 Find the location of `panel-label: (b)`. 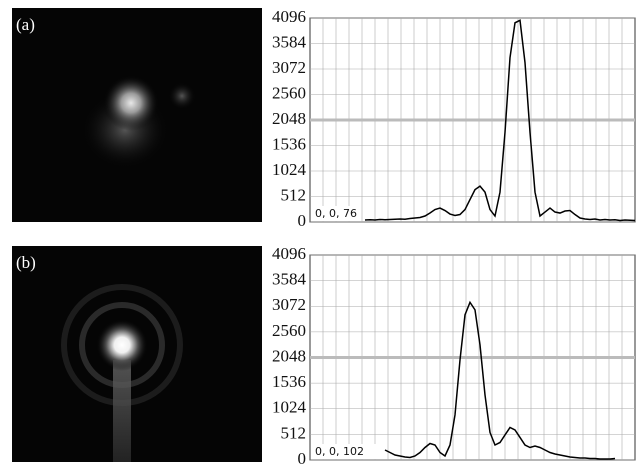

panel-label: (b) is located at coordinates (26, 262).